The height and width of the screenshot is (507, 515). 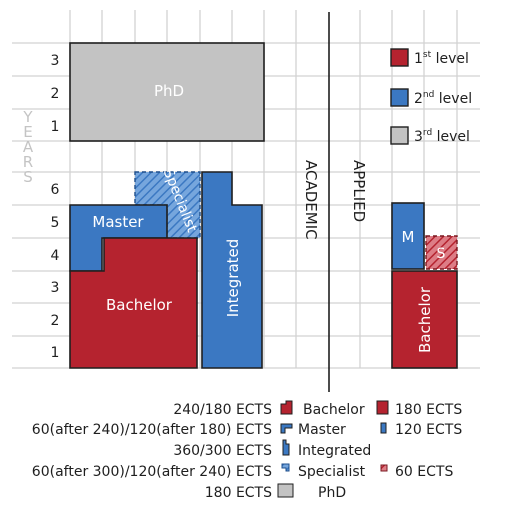 I want to click on tick-lower-2: 2, so click(x=55, y=321).